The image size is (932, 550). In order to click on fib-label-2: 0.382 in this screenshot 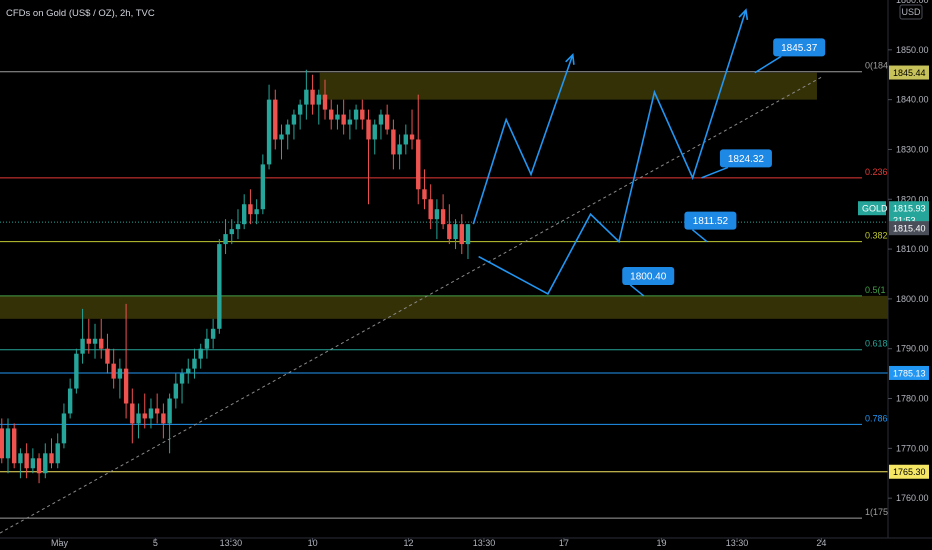, I will do `click(876, 236)`.